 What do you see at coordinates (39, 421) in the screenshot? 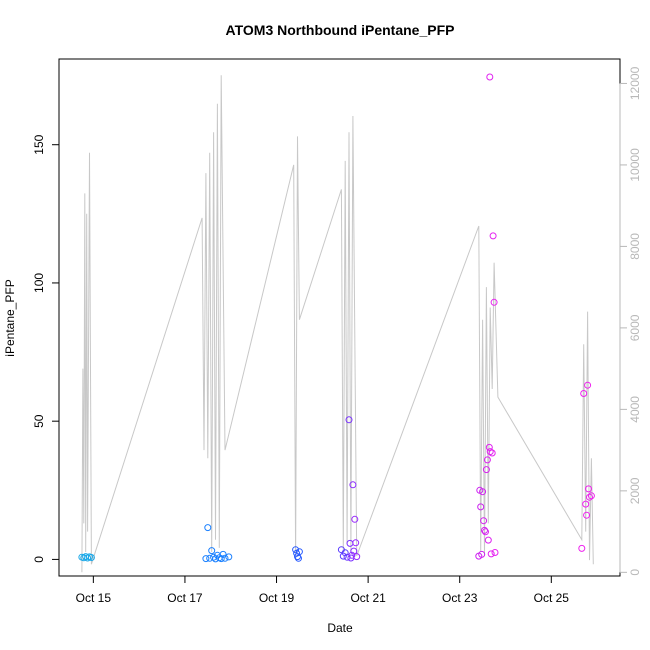
I see `y-tick-label: 50` at bounding box center [39, 421].